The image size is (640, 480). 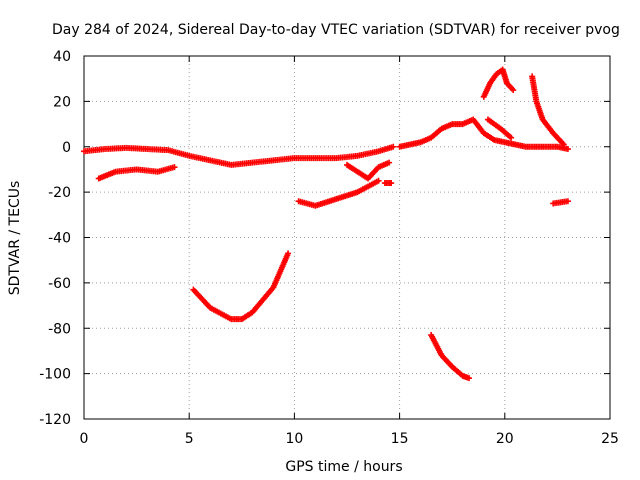 What do you see at coordinates (548, 110) in the screenshot?
I see `series-peak-21-5h` at bounding box center [548, 110].